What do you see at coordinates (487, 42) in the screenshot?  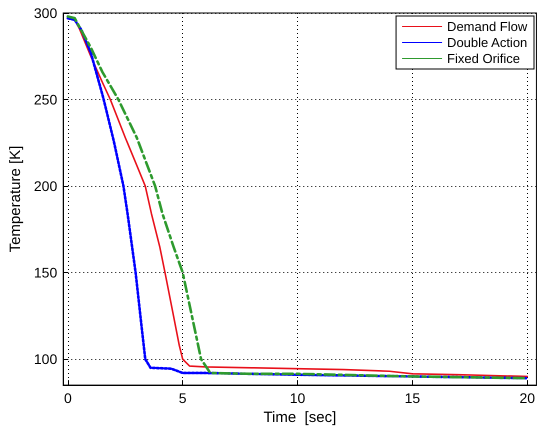 I see `legend-label: Double Action` at bounding box center [487, 42].